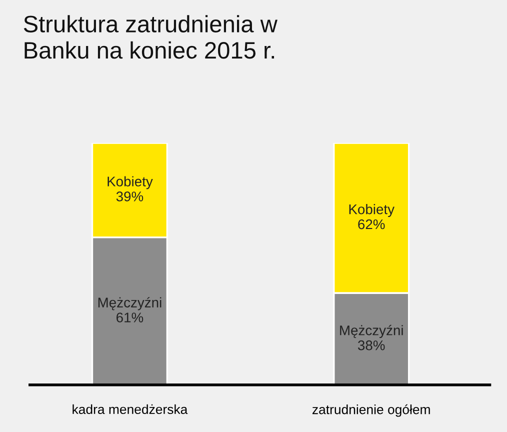 The image size is (507, 432). I want to click on data-label: 61%, so click(130, 317).